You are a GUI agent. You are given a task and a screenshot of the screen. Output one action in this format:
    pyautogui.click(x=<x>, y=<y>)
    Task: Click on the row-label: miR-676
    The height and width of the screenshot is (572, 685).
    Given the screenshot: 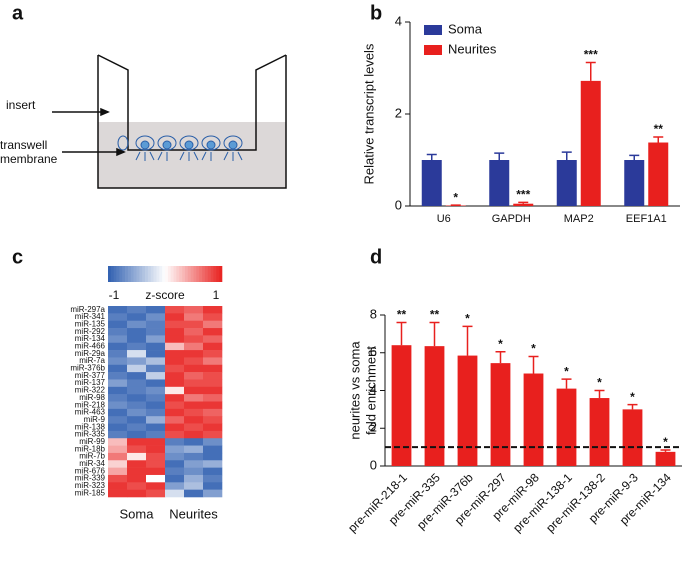 What is the action you would take?
    pyautogui.click(x=90, y=470)
    